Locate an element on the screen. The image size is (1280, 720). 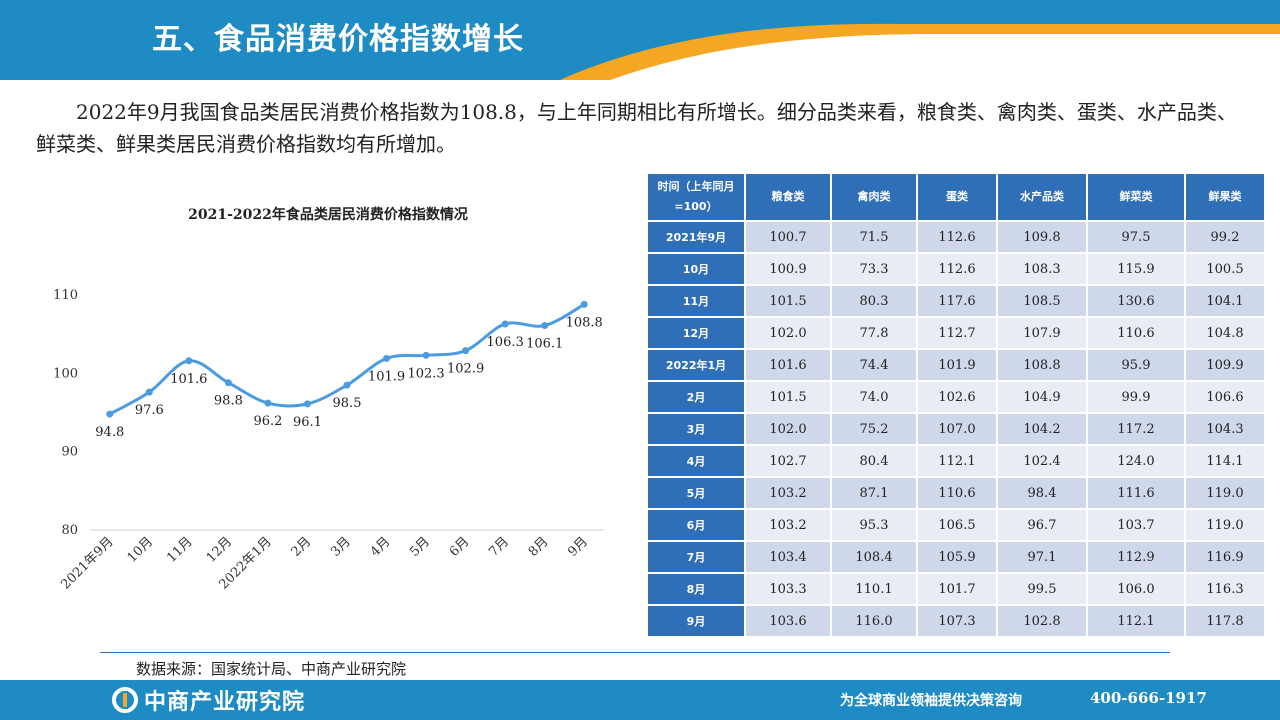
table-cell: 116.9 is located at coordinates (1225, 557).